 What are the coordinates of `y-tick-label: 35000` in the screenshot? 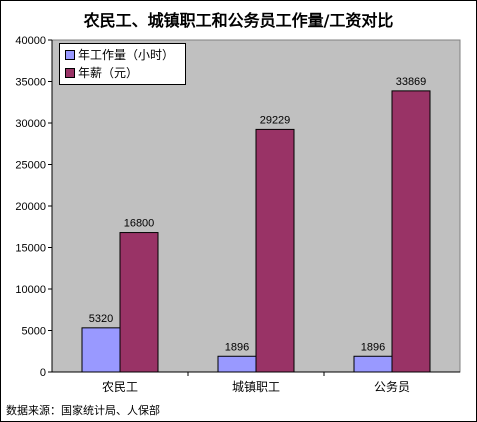 It's located at (30, 83).